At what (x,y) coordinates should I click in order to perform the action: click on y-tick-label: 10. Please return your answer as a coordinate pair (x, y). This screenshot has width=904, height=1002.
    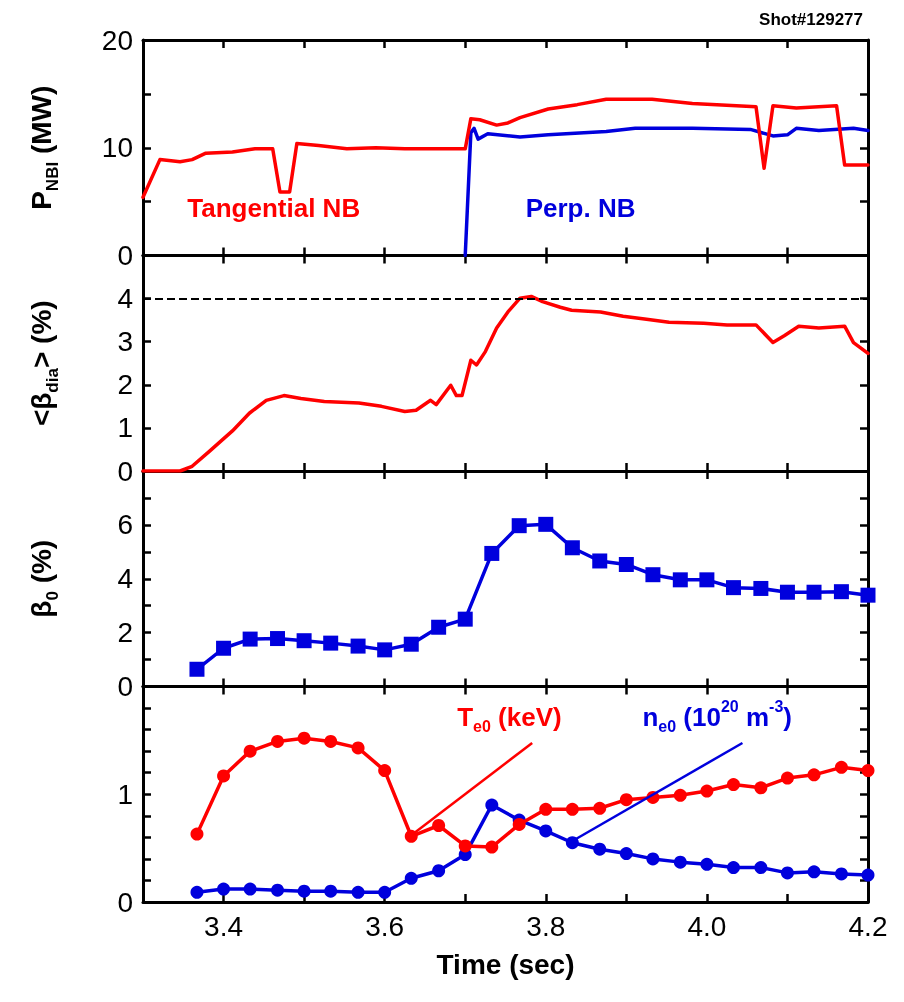
    Looking at the image, I should click on (117, 148).